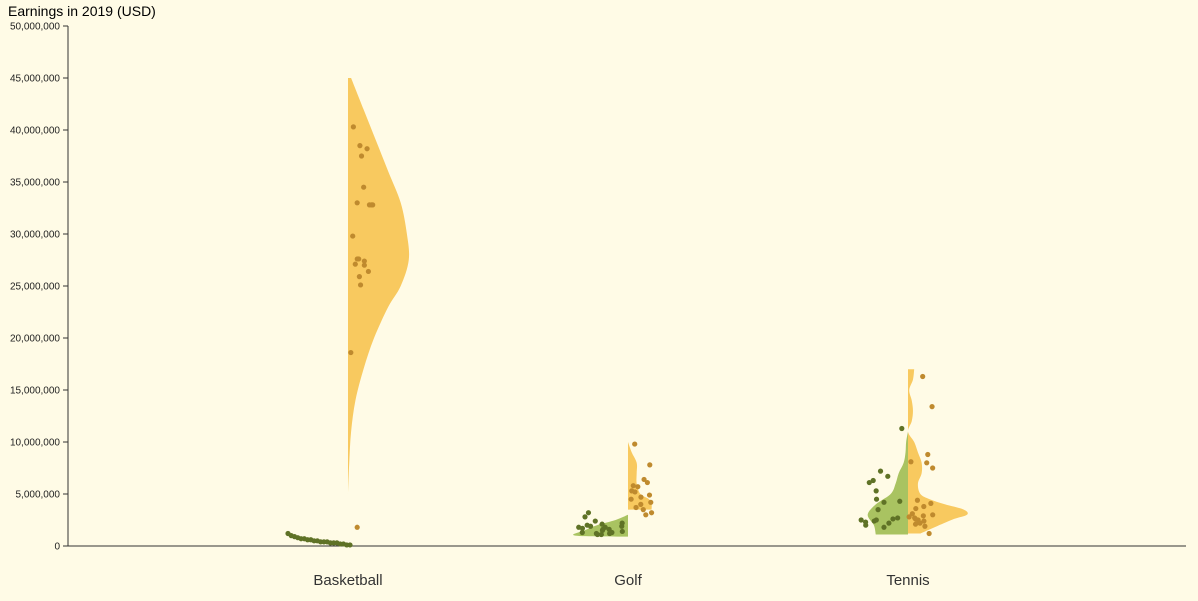 The image size is (1198, 601). What do you see at coordinates (35, 131) in the screenshot?
I see `y-tick-label: 40,000,000` at bounding box center [35, 131].